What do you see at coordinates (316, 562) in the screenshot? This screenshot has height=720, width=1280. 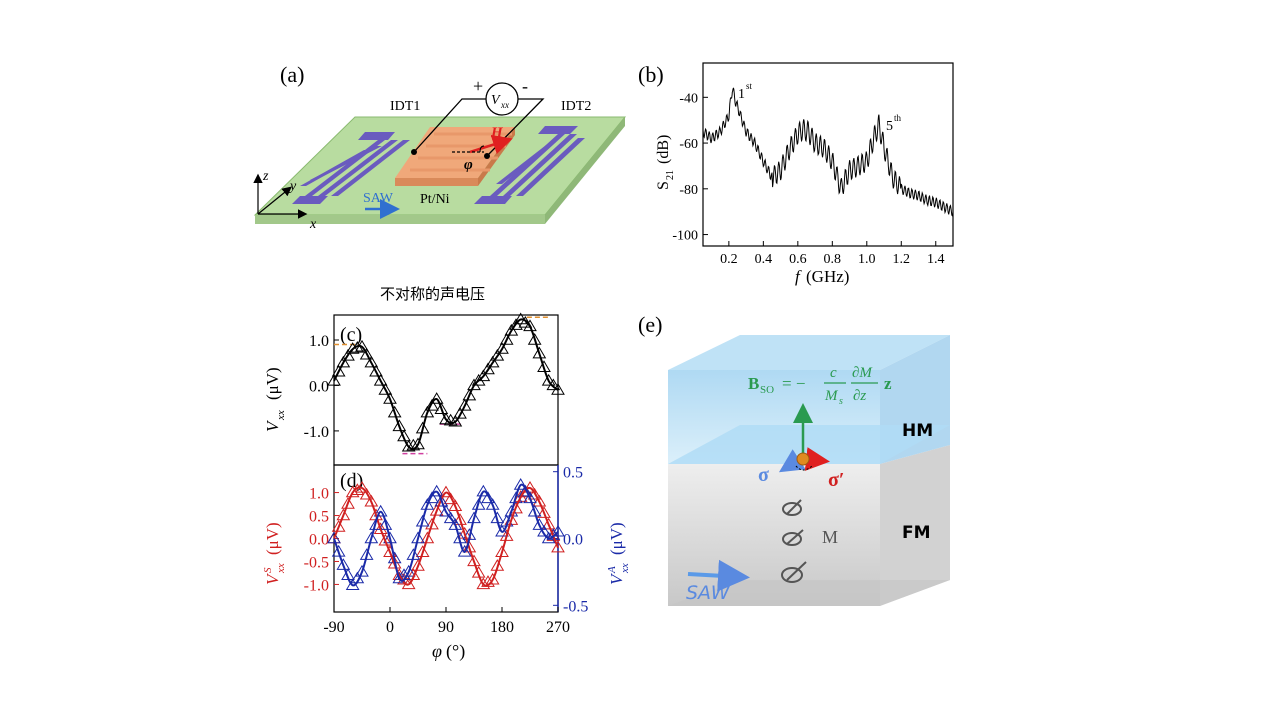 I see `chart-d-ytick-label-left: -0.5` at bounding box center [316, 562].